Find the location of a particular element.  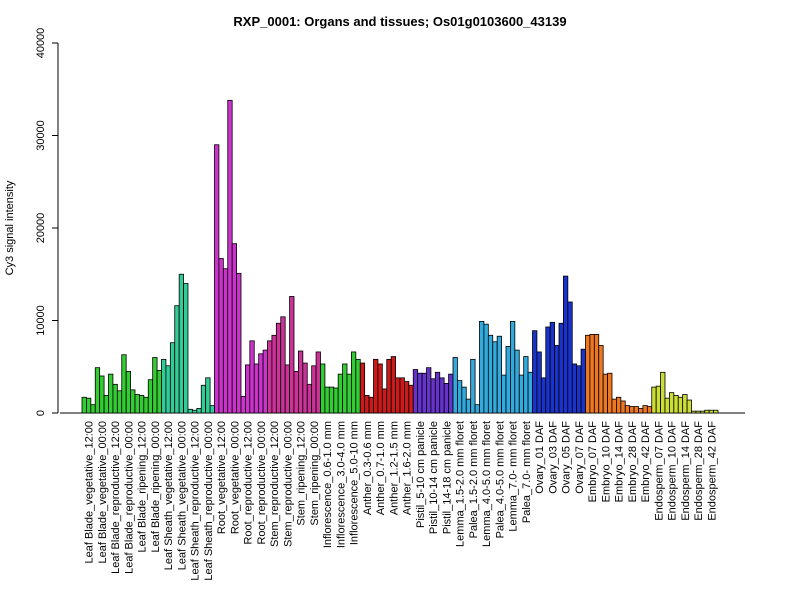

x-tick-label: Ovary_03 DAF is located at coordinates (553, 457).